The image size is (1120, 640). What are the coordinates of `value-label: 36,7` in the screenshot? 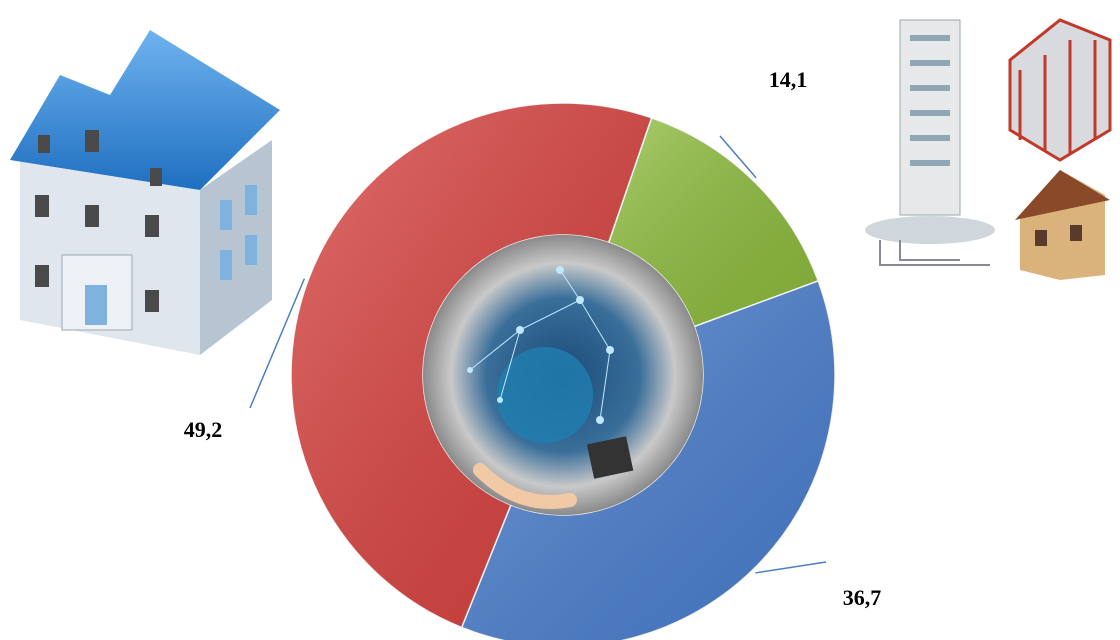 It's located at (862, 597).